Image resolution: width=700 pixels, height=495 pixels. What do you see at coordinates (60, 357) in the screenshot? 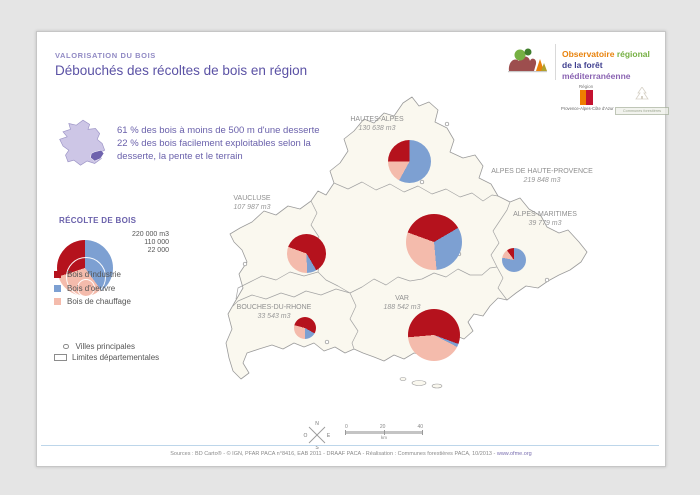
I see `department-limit-icon` at bounding box center [60, 357].